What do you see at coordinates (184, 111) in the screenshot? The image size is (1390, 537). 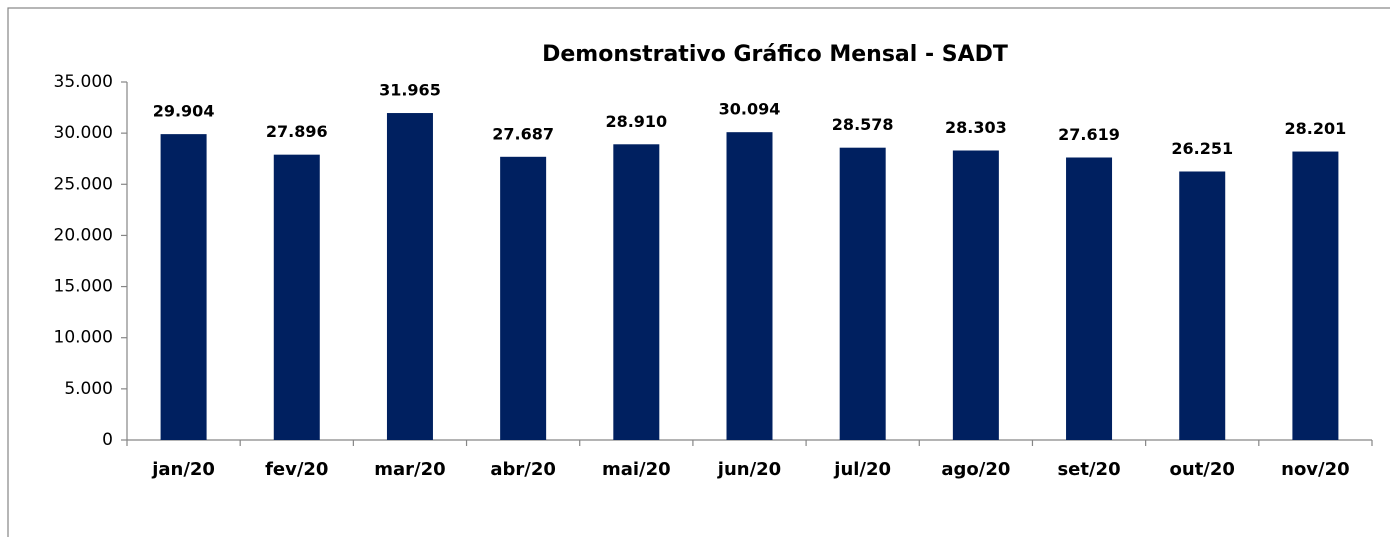 I see `data-label: 29.904` at bounding box center [184, 111].